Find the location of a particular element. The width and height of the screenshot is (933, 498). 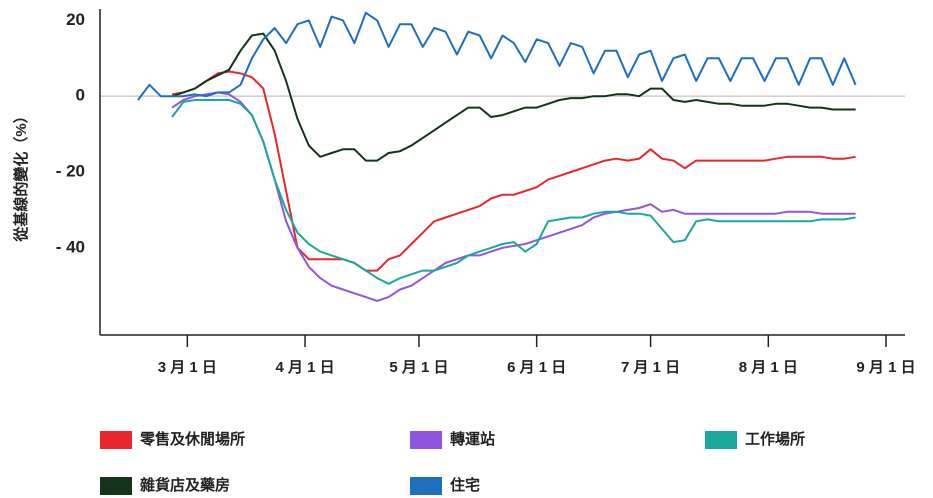

x-tick-label: 4 月 1 日 is located at coordinates (304, 367).